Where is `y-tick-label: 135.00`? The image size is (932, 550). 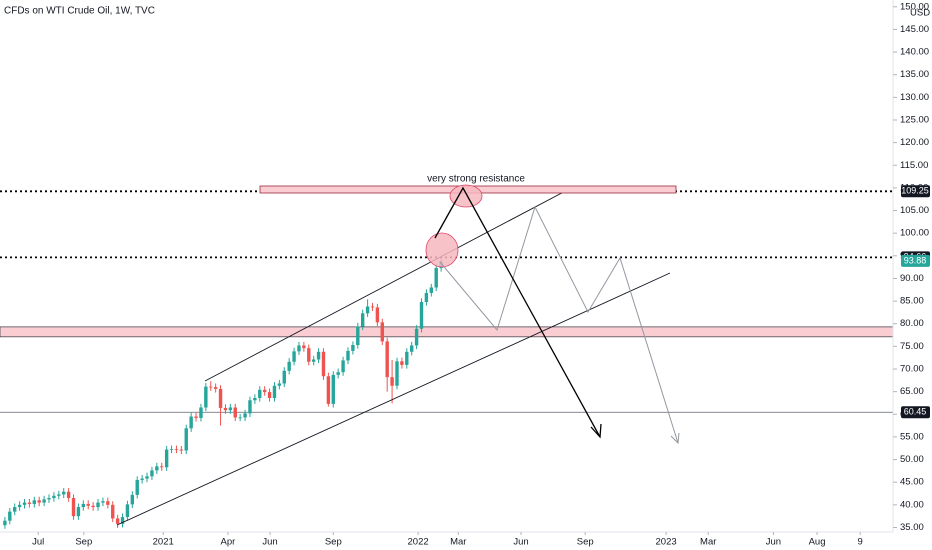 y-tick-label: 135.00 is located at coordinates (914, 74).